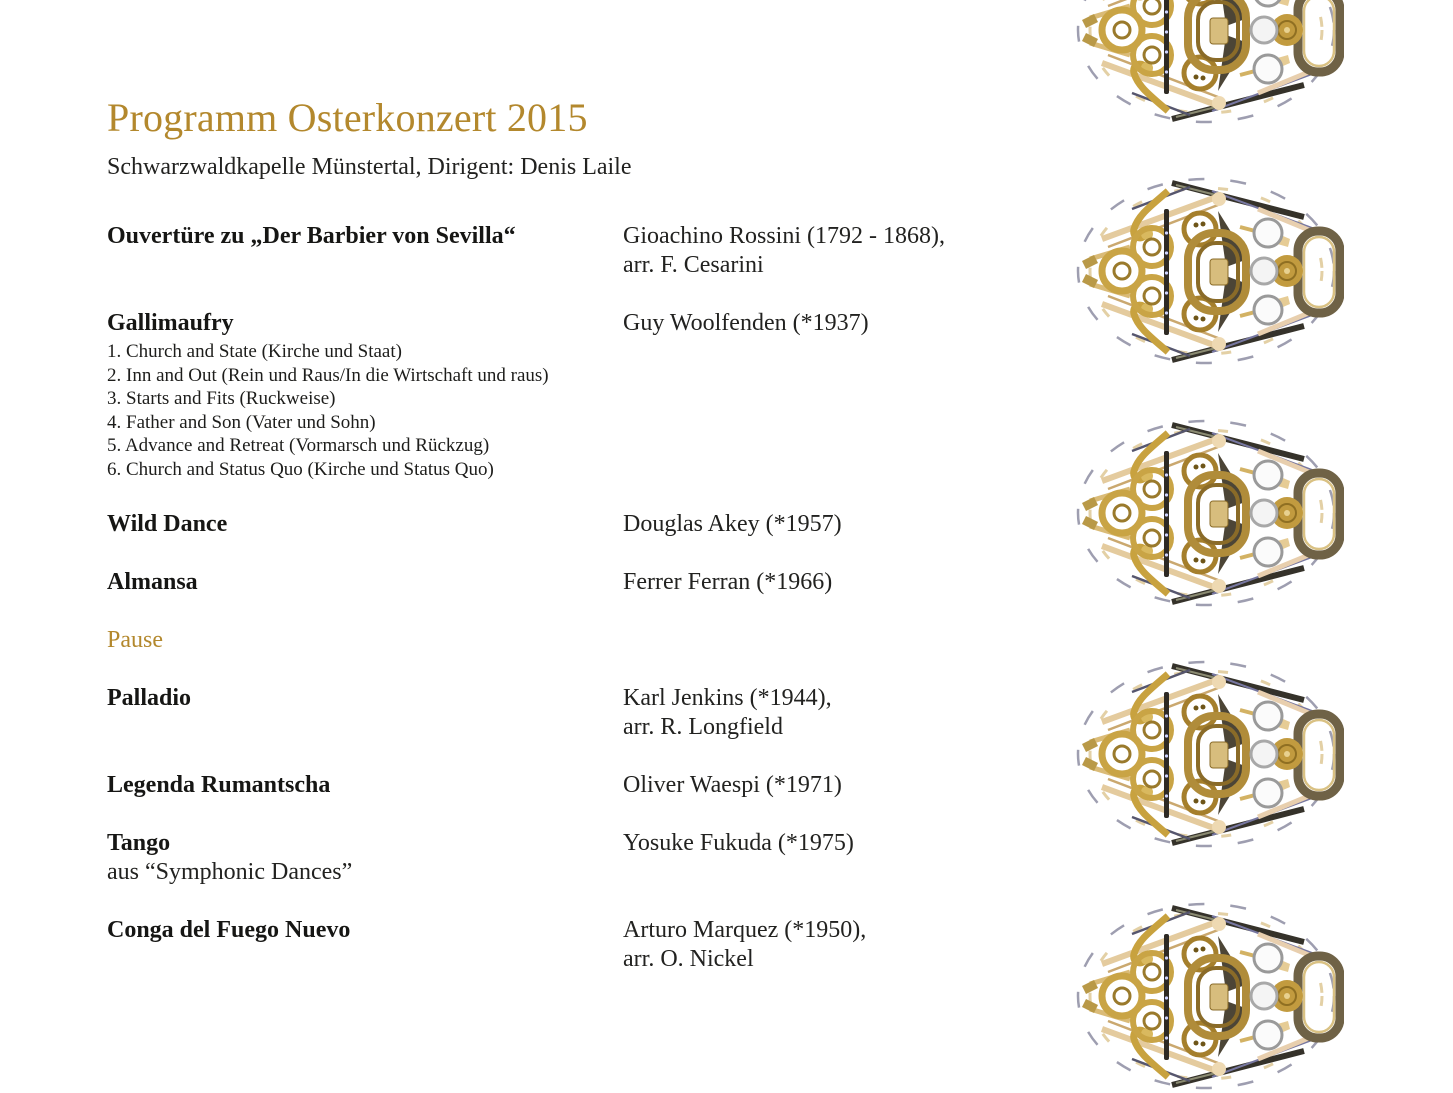  What do you see at coordinates (365, 582) in the screenshot?
I see `work: Almansa` at bounding box center [365, 582].